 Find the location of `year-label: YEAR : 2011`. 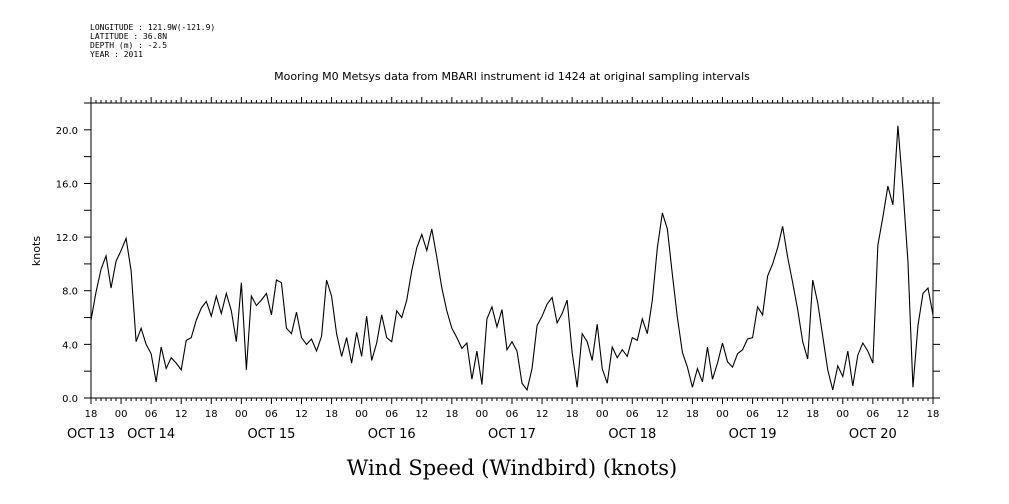

year-label: YEAR : 2011 is located at coordinates (116, 54).